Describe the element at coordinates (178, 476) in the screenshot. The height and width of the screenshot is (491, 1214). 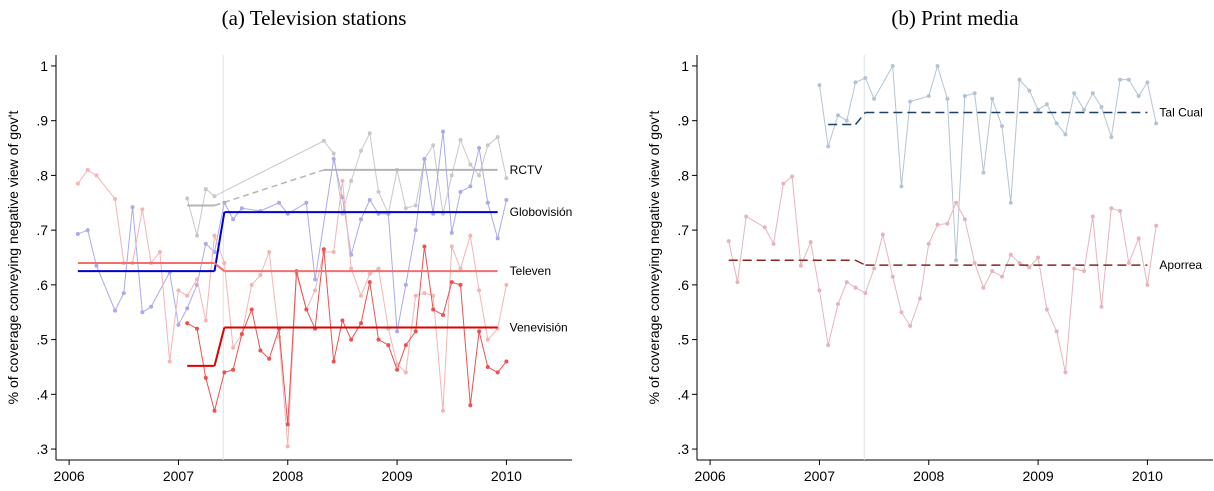
I see `x-tick-label: 2007` at that location.